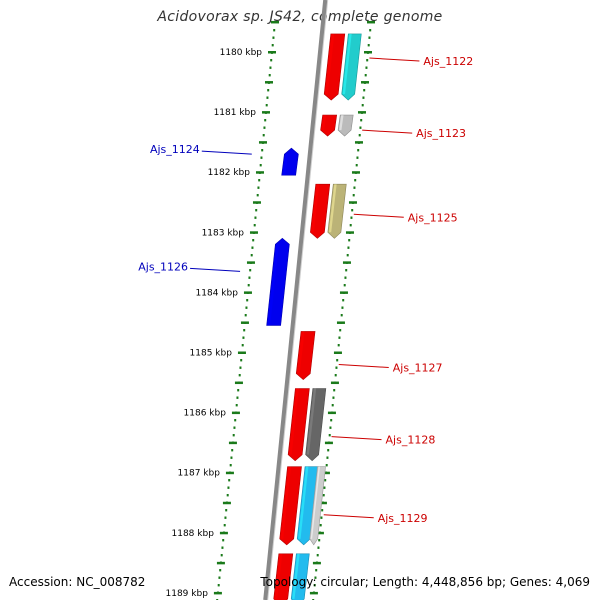 The image size is (600, 600). I want to click on gene-label-group: Ajs_1127, so click(390, 368).